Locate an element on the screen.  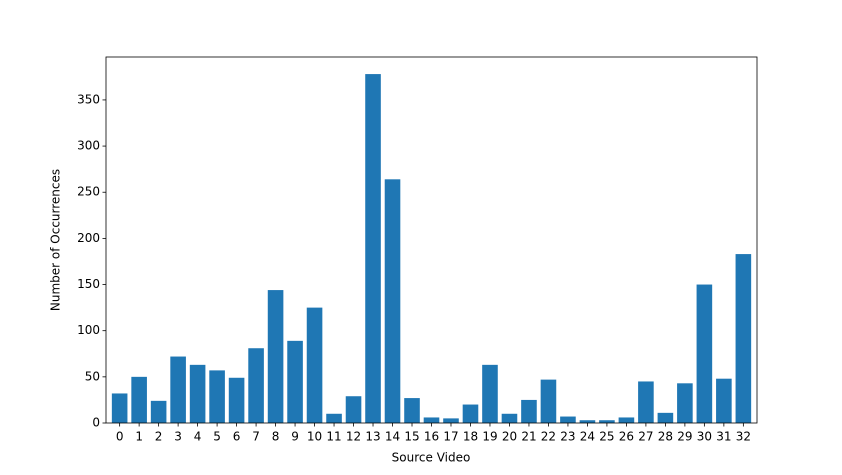
x-tick-label: 11 is located at coordinates (333, 437).